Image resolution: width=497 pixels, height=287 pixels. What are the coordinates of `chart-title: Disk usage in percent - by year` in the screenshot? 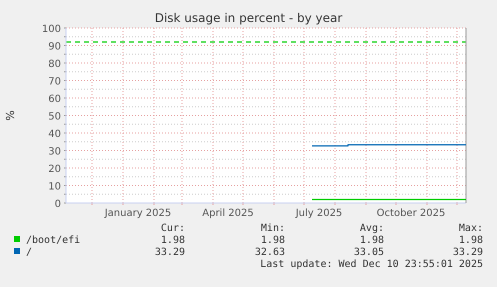 It's located at (248, 18).